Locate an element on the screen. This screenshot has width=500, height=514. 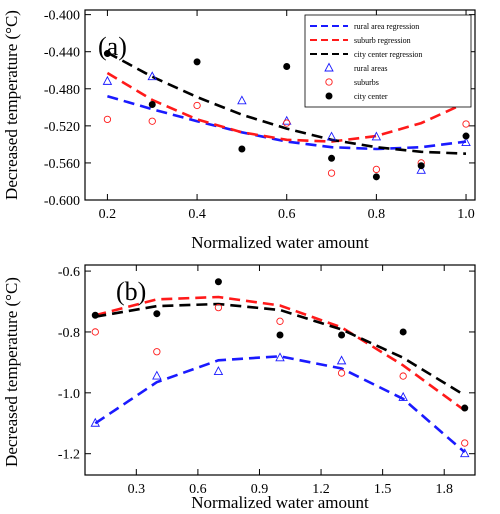
legend-item: rural areas is located at coordinates (356, 67).